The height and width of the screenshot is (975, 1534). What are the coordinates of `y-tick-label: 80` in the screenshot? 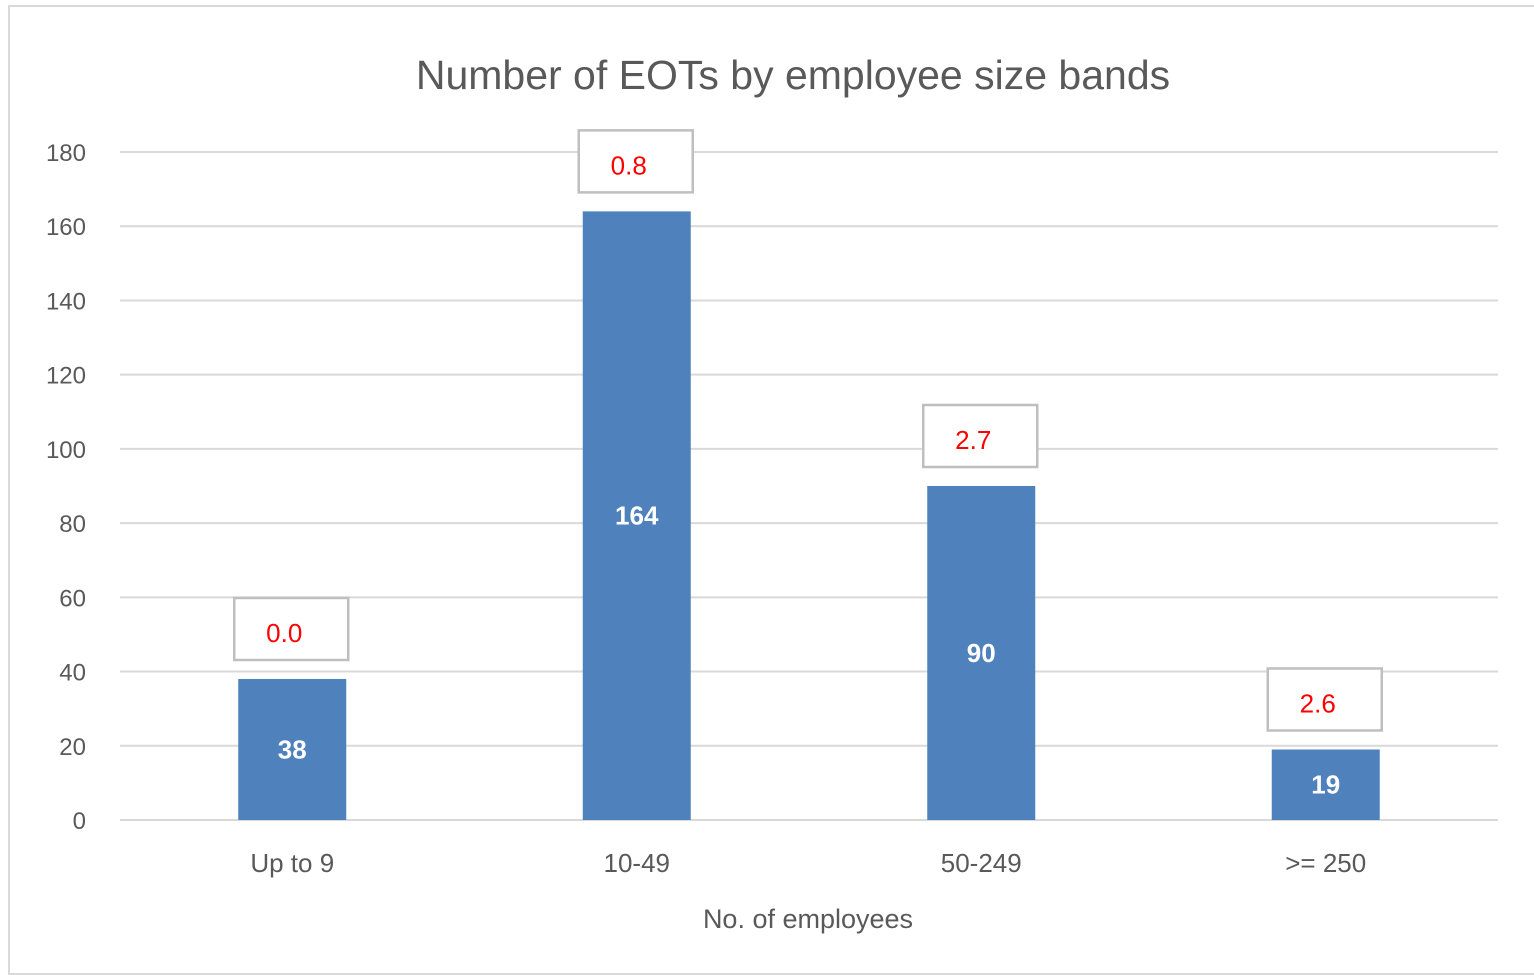 It's located at (72, 524).